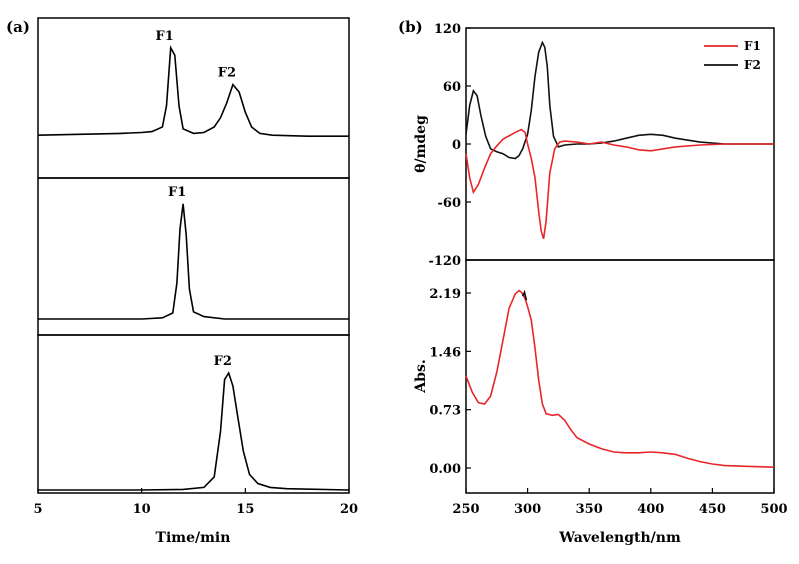 The image size is (799, 564). I want to click on abs-y-tick-label: 1.46, so click(445, 352).